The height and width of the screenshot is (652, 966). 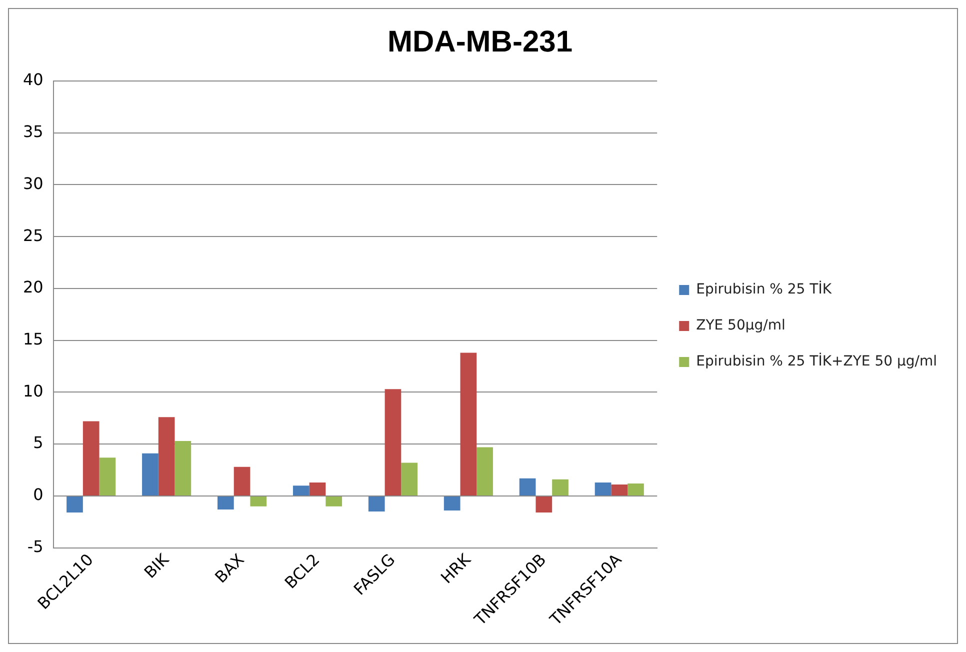 I want to click on y-tick-label: 35, so click(x=33, y=132).